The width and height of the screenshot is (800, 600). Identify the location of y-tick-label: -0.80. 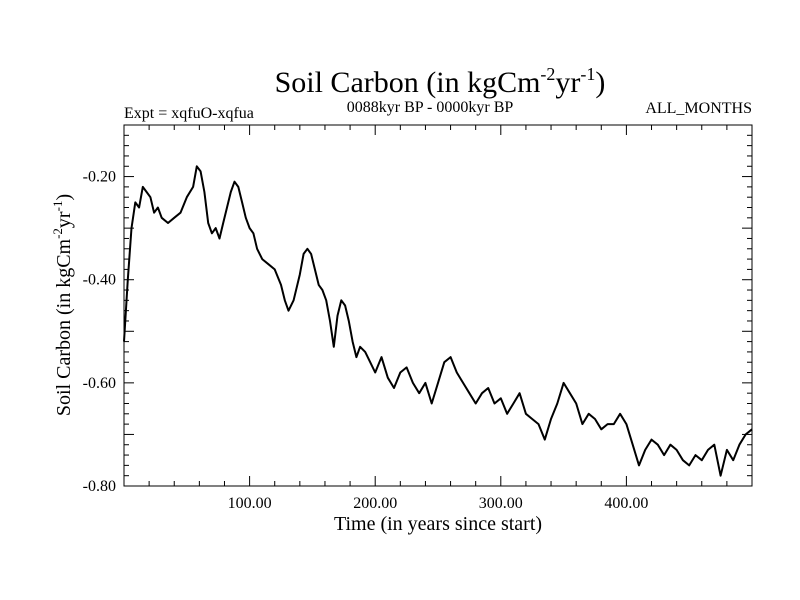
(99, 486).